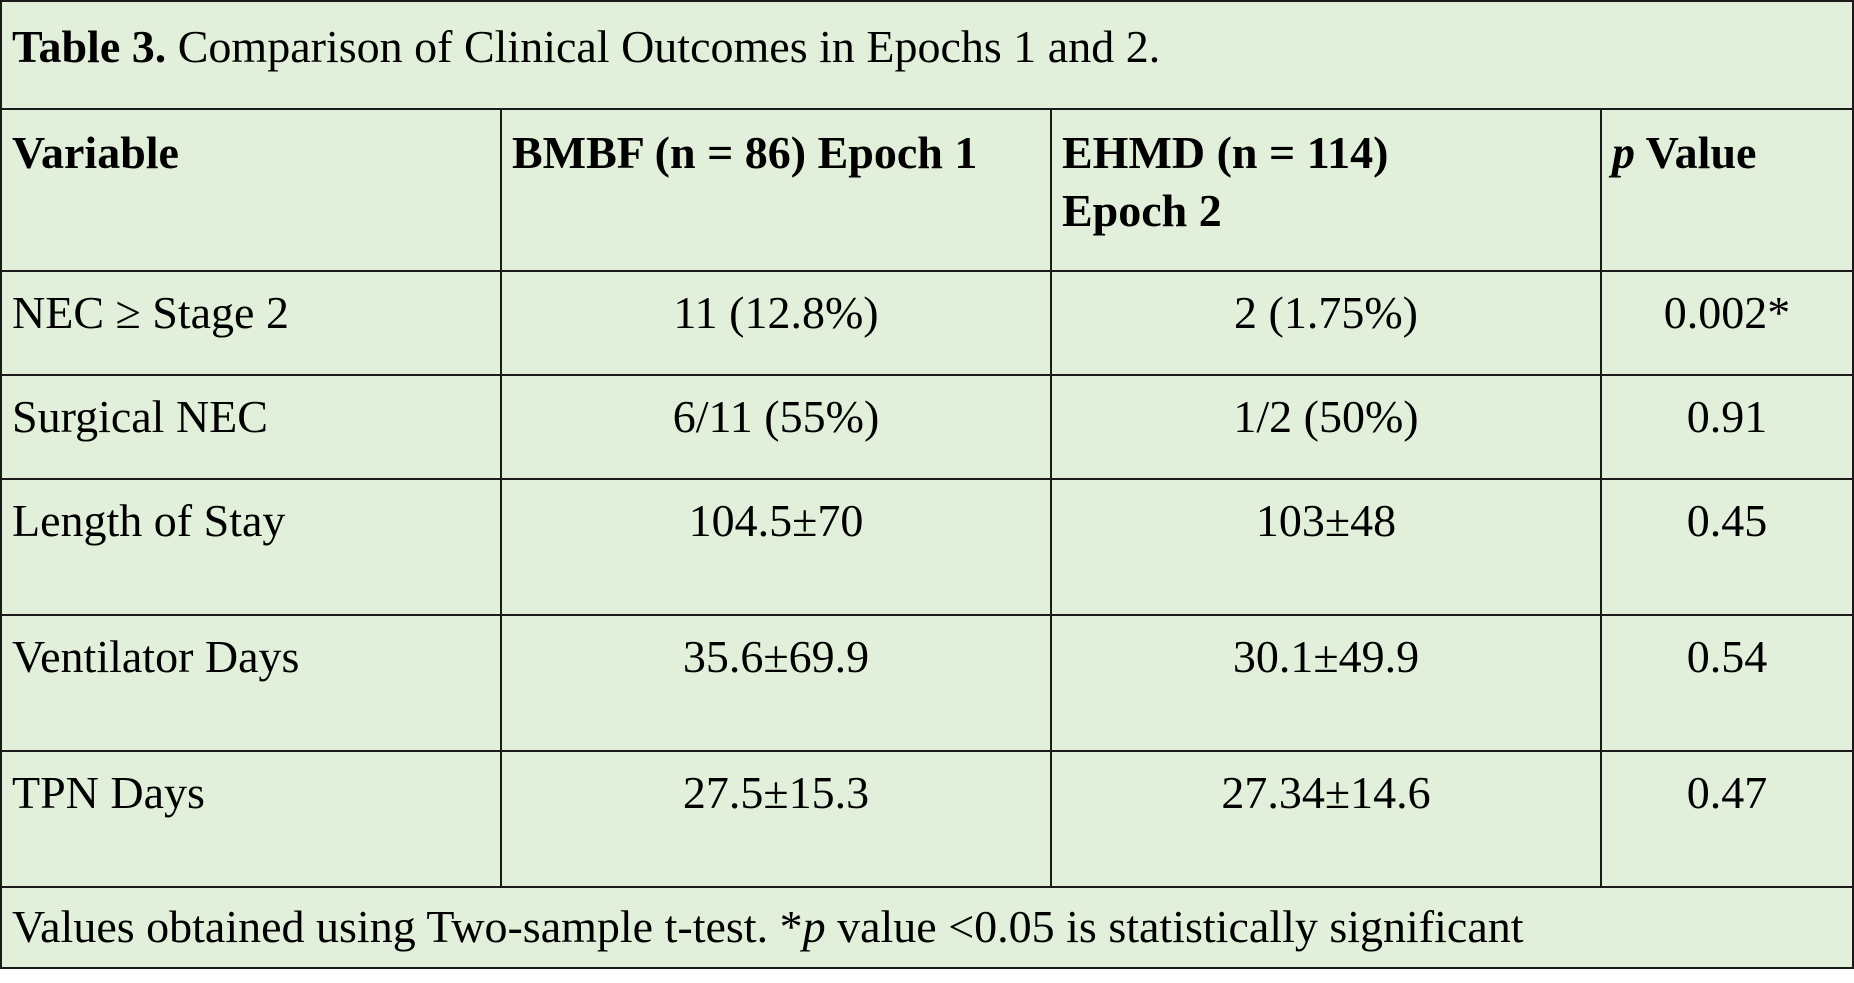 This screenshot has height=983, width=1854. Describe the element at coordinates (776, 819) in the screenshot. I see `row-bmbf-value: 27.5±15.3` at that location.